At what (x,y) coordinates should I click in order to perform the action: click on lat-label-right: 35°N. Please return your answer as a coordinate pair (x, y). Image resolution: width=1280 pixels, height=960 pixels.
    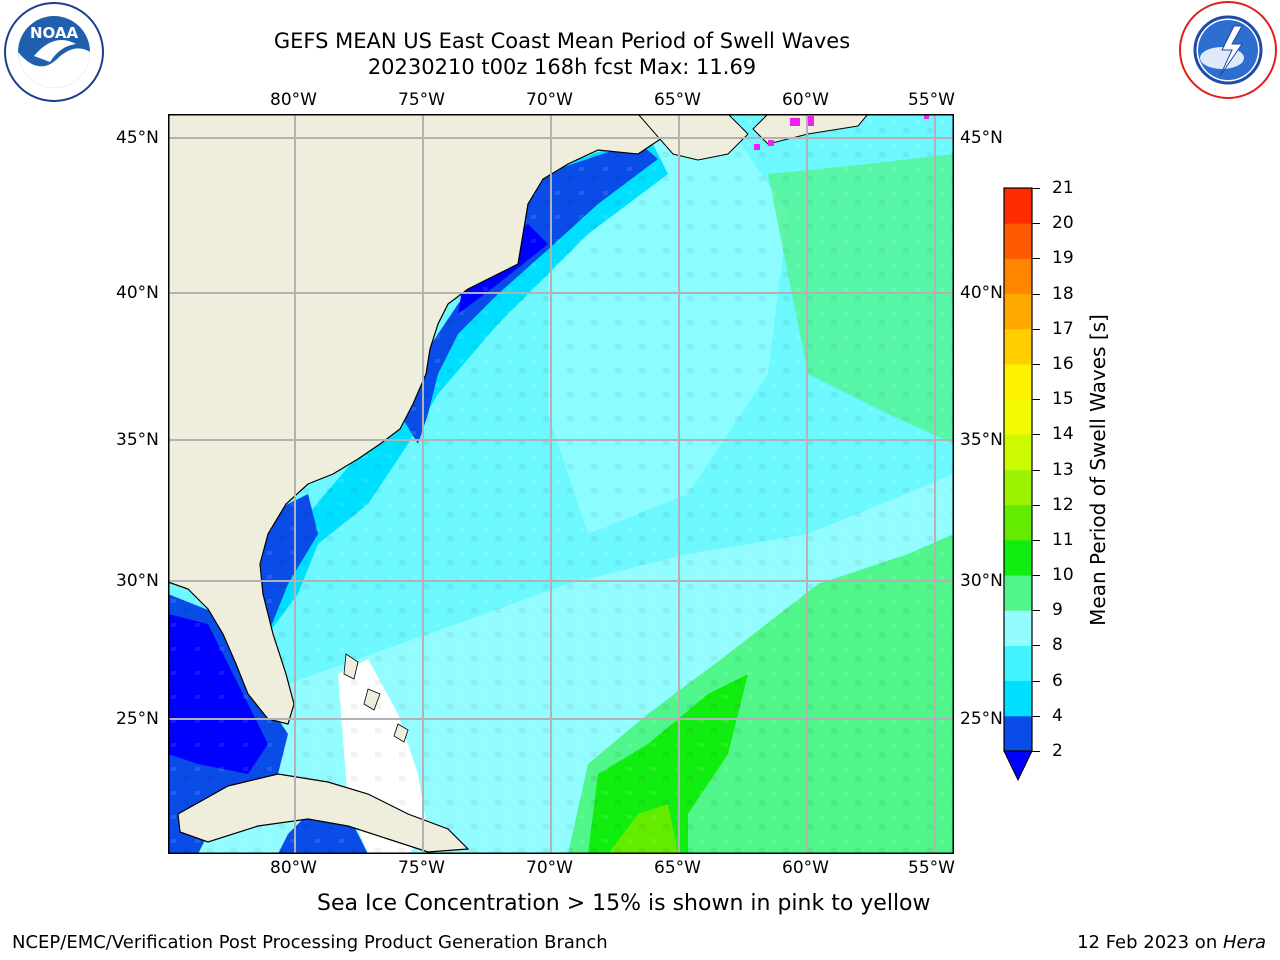
    Looking at the image, I should click on (981, 440).